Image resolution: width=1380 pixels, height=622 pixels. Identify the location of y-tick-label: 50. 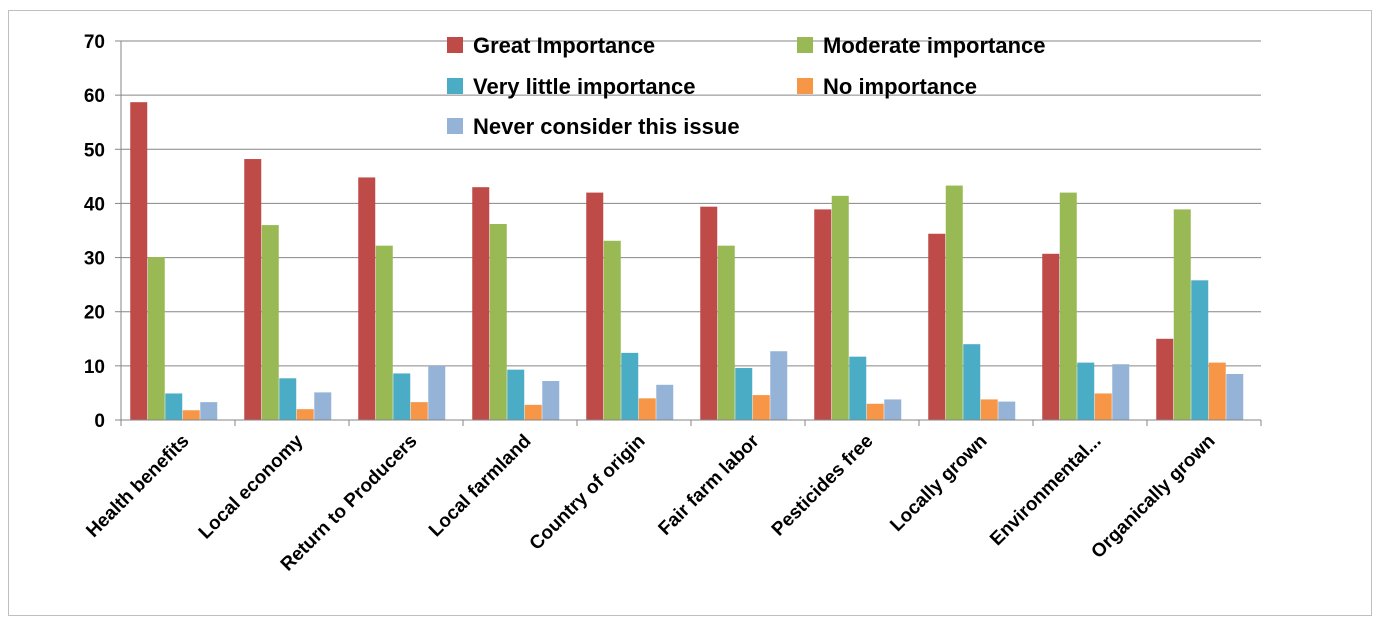
(94, 150).